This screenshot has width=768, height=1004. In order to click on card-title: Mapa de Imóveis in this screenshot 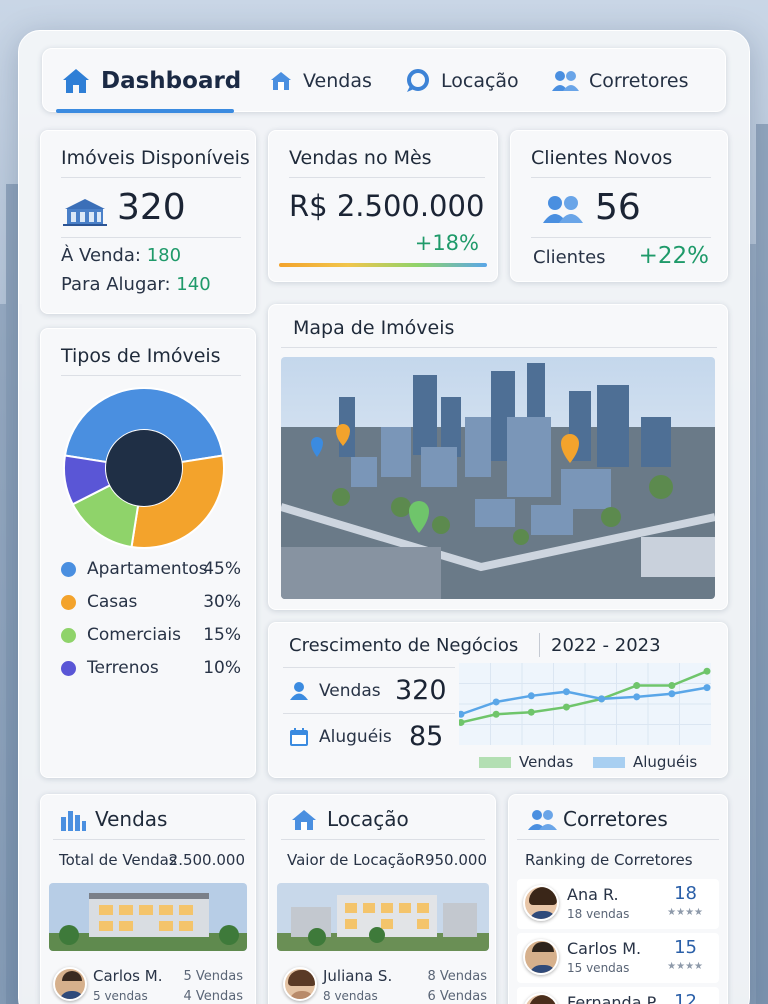, I will do `click(374, 328)`.